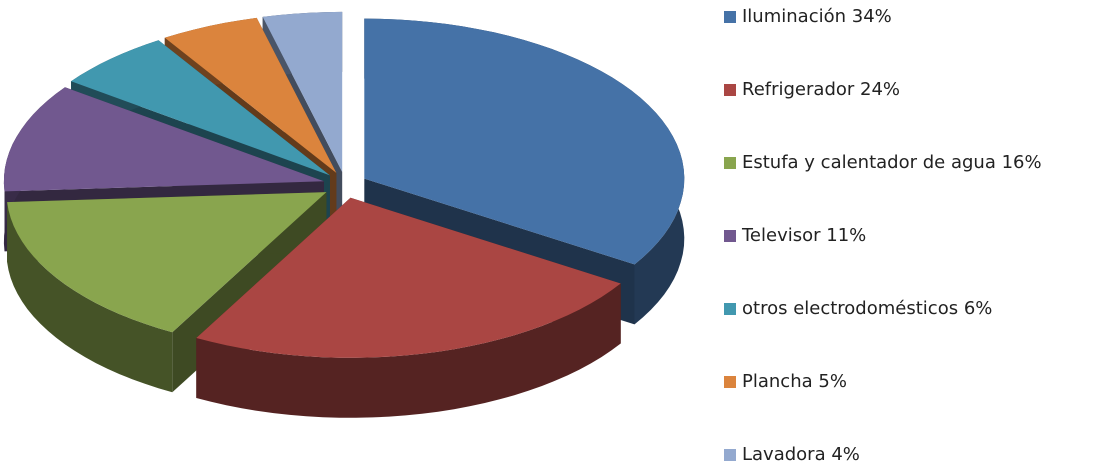 The image size is (1105, 461). I want to click on legend-name: Lavadora, so click(784, 452).